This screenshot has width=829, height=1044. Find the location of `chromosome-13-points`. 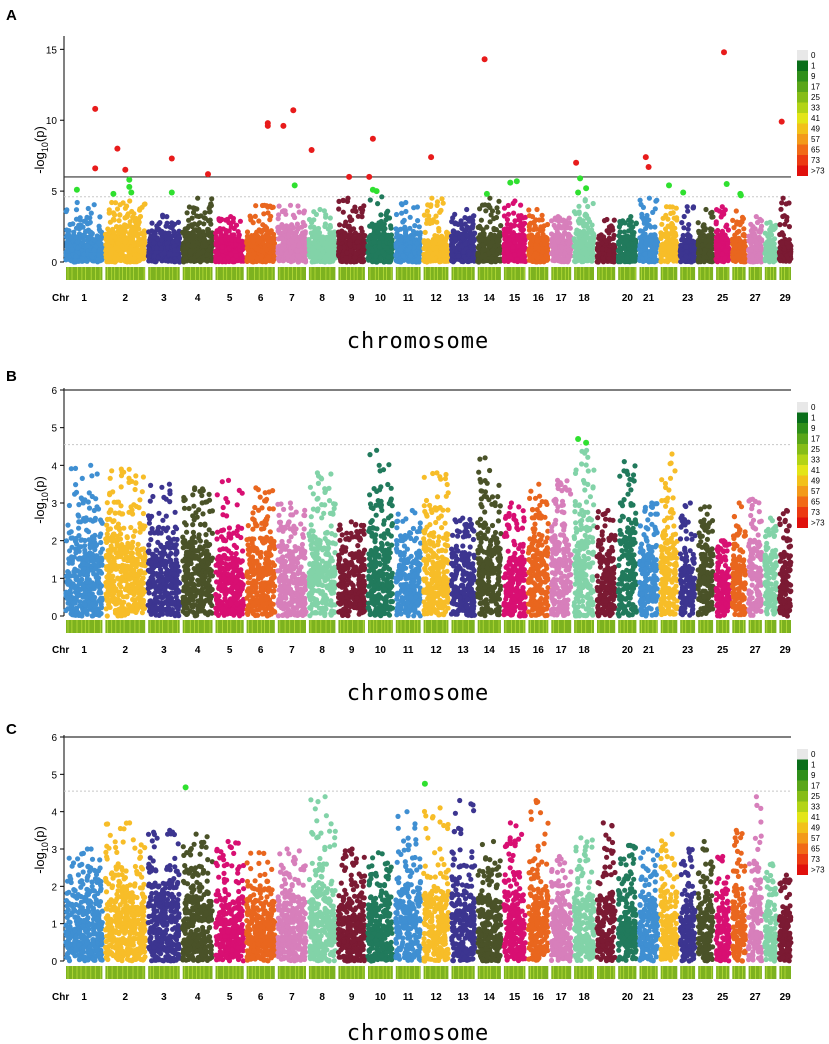

chromosome-13-points is located at coordinates (463, 235).